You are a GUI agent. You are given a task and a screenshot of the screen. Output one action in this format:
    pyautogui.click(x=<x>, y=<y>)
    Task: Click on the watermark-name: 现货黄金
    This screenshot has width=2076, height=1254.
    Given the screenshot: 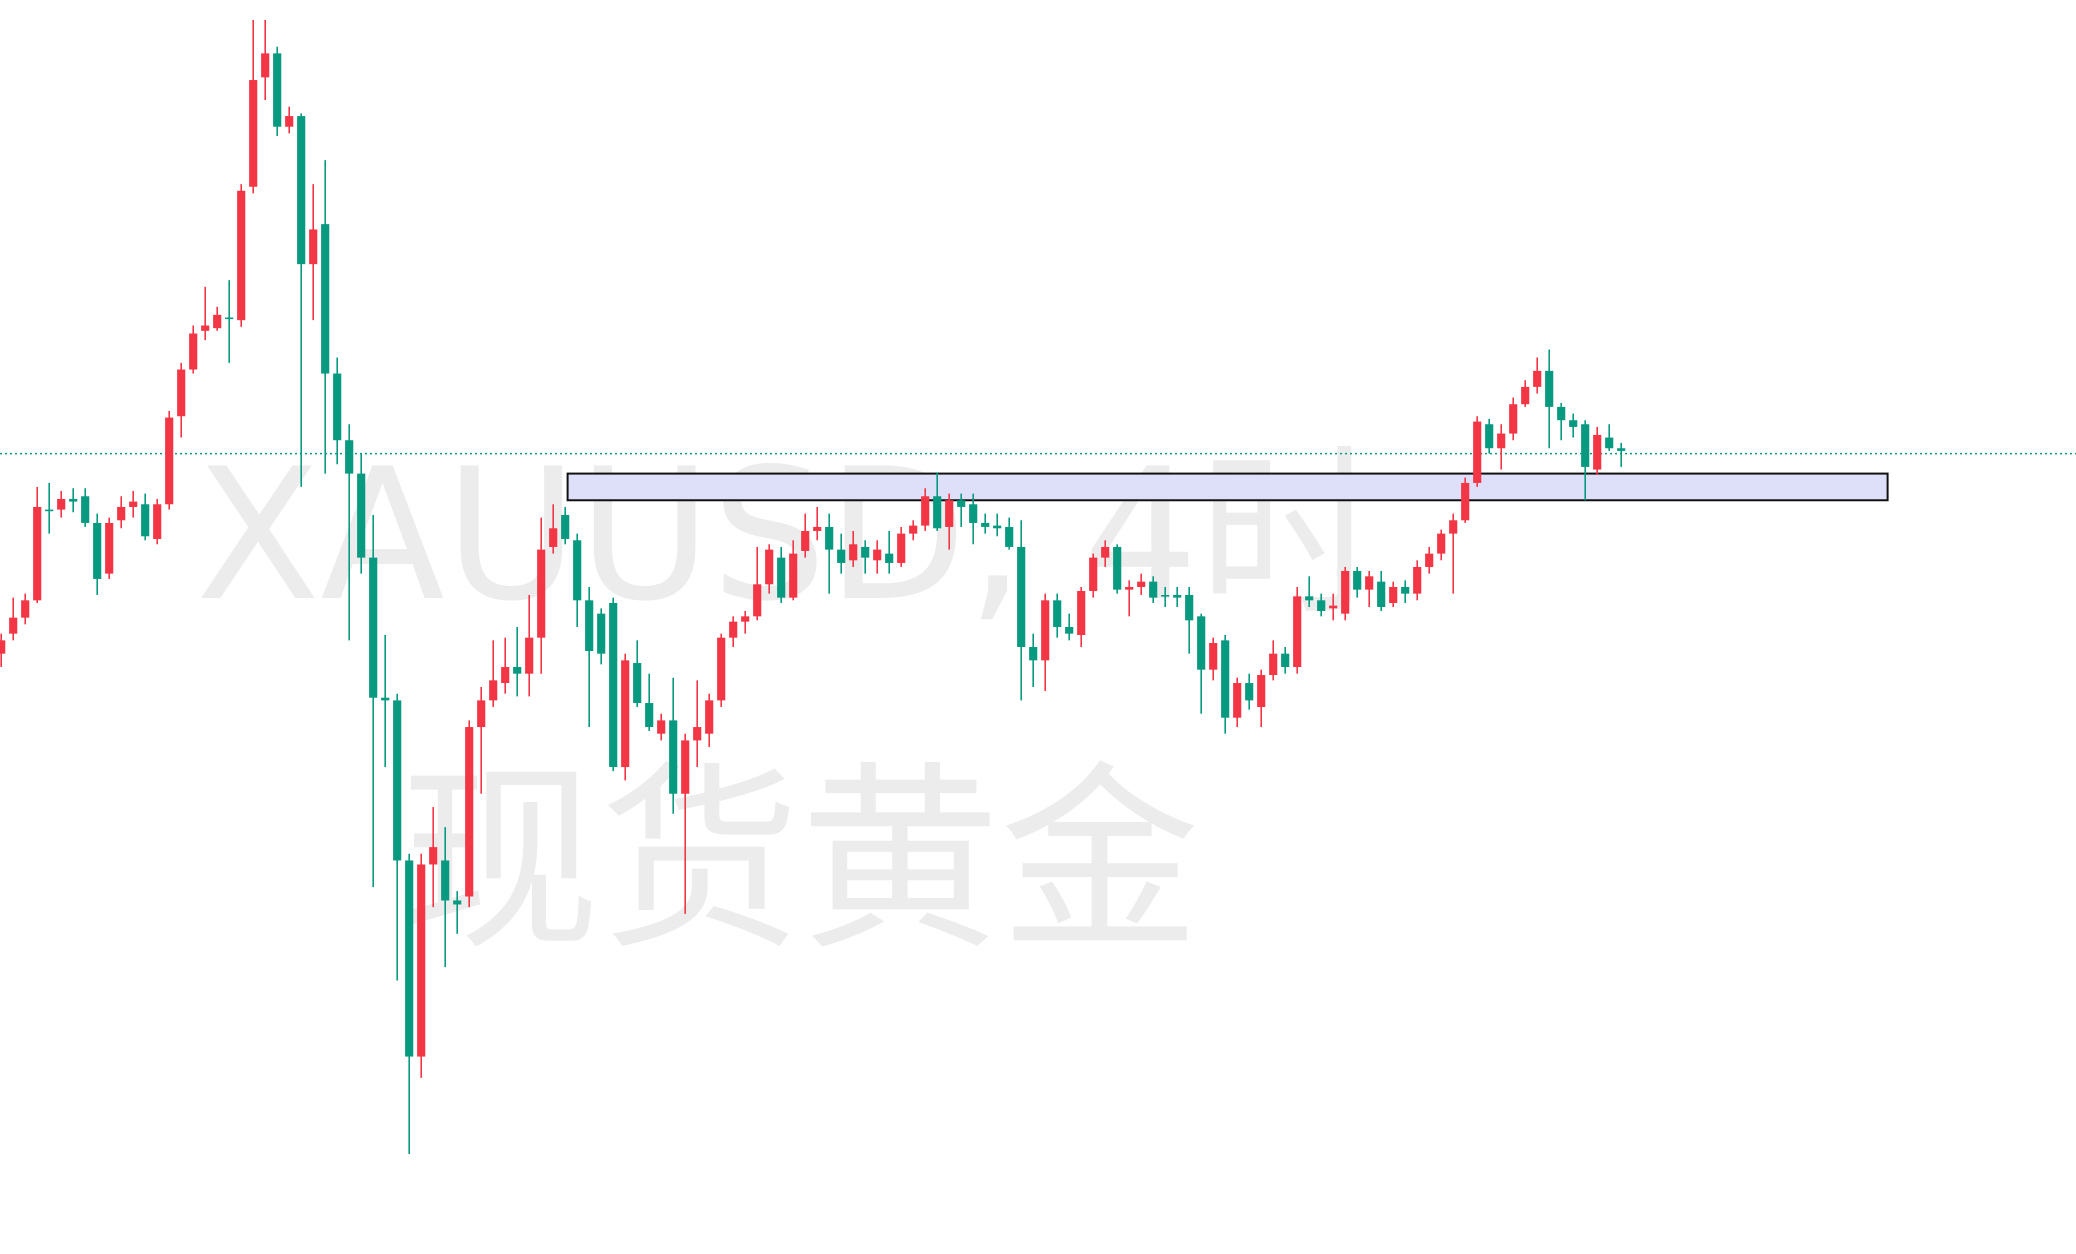 What is the action you would take?
    pyautogui.click(x=800, y=861)
    